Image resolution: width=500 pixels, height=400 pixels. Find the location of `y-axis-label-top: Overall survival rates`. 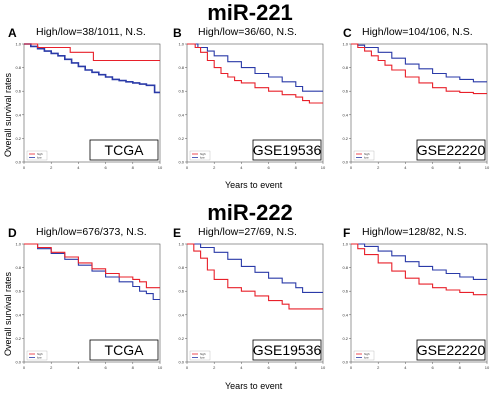

y-axis-label-top: Overall survival rates is located at coordinates (8, 114).